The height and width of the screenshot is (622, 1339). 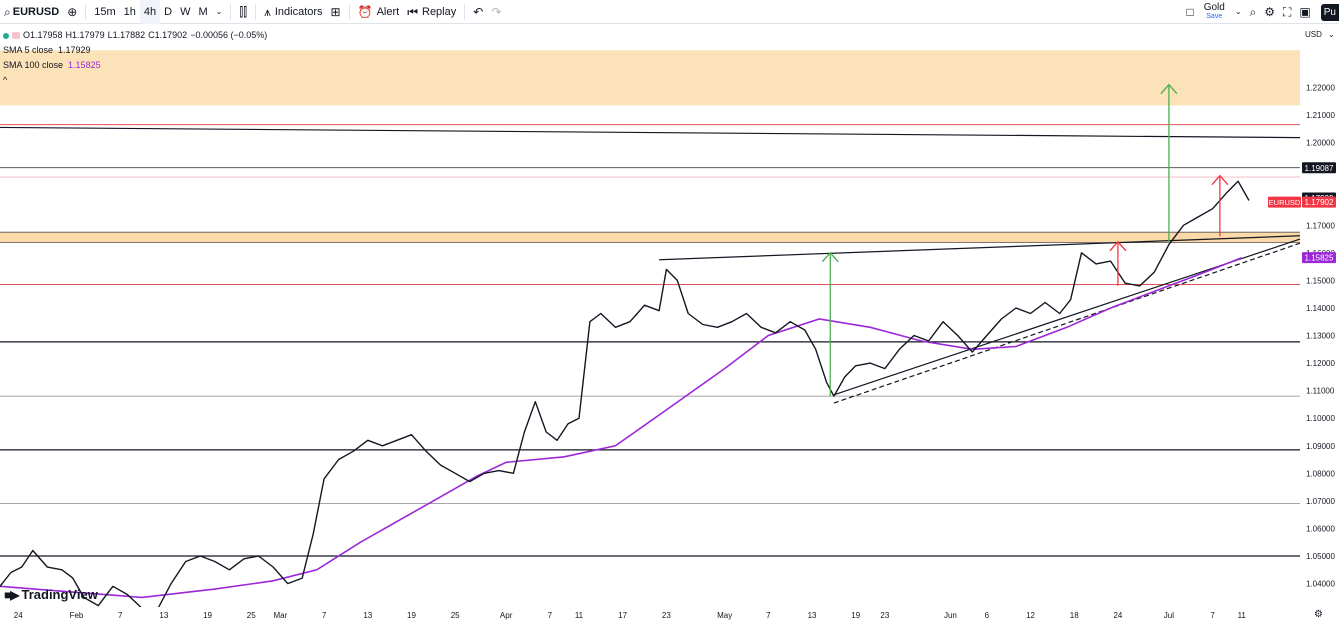 I want to click on sma5-value: 1.17929, so click(x=74, y=50).